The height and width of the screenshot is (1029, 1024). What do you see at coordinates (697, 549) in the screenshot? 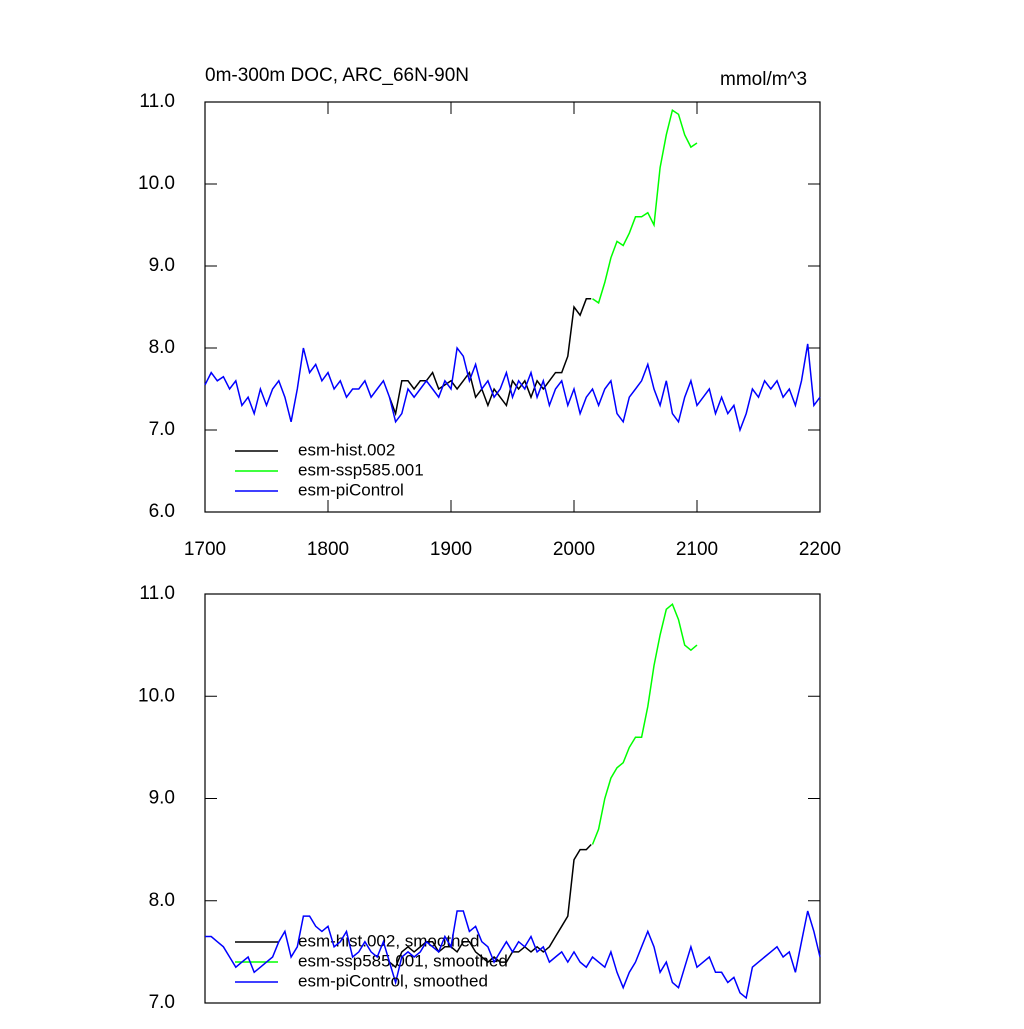
I see `x-tick-label: 2100` at bounding box center [697, 549].